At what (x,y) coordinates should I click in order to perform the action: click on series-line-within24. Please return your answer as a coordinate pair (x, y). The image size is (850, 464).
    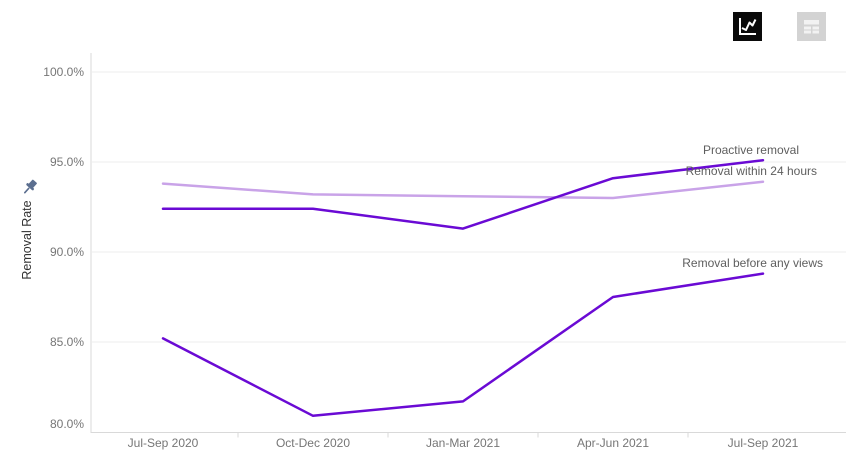
    Looking at the image, I should click on (463, 190).